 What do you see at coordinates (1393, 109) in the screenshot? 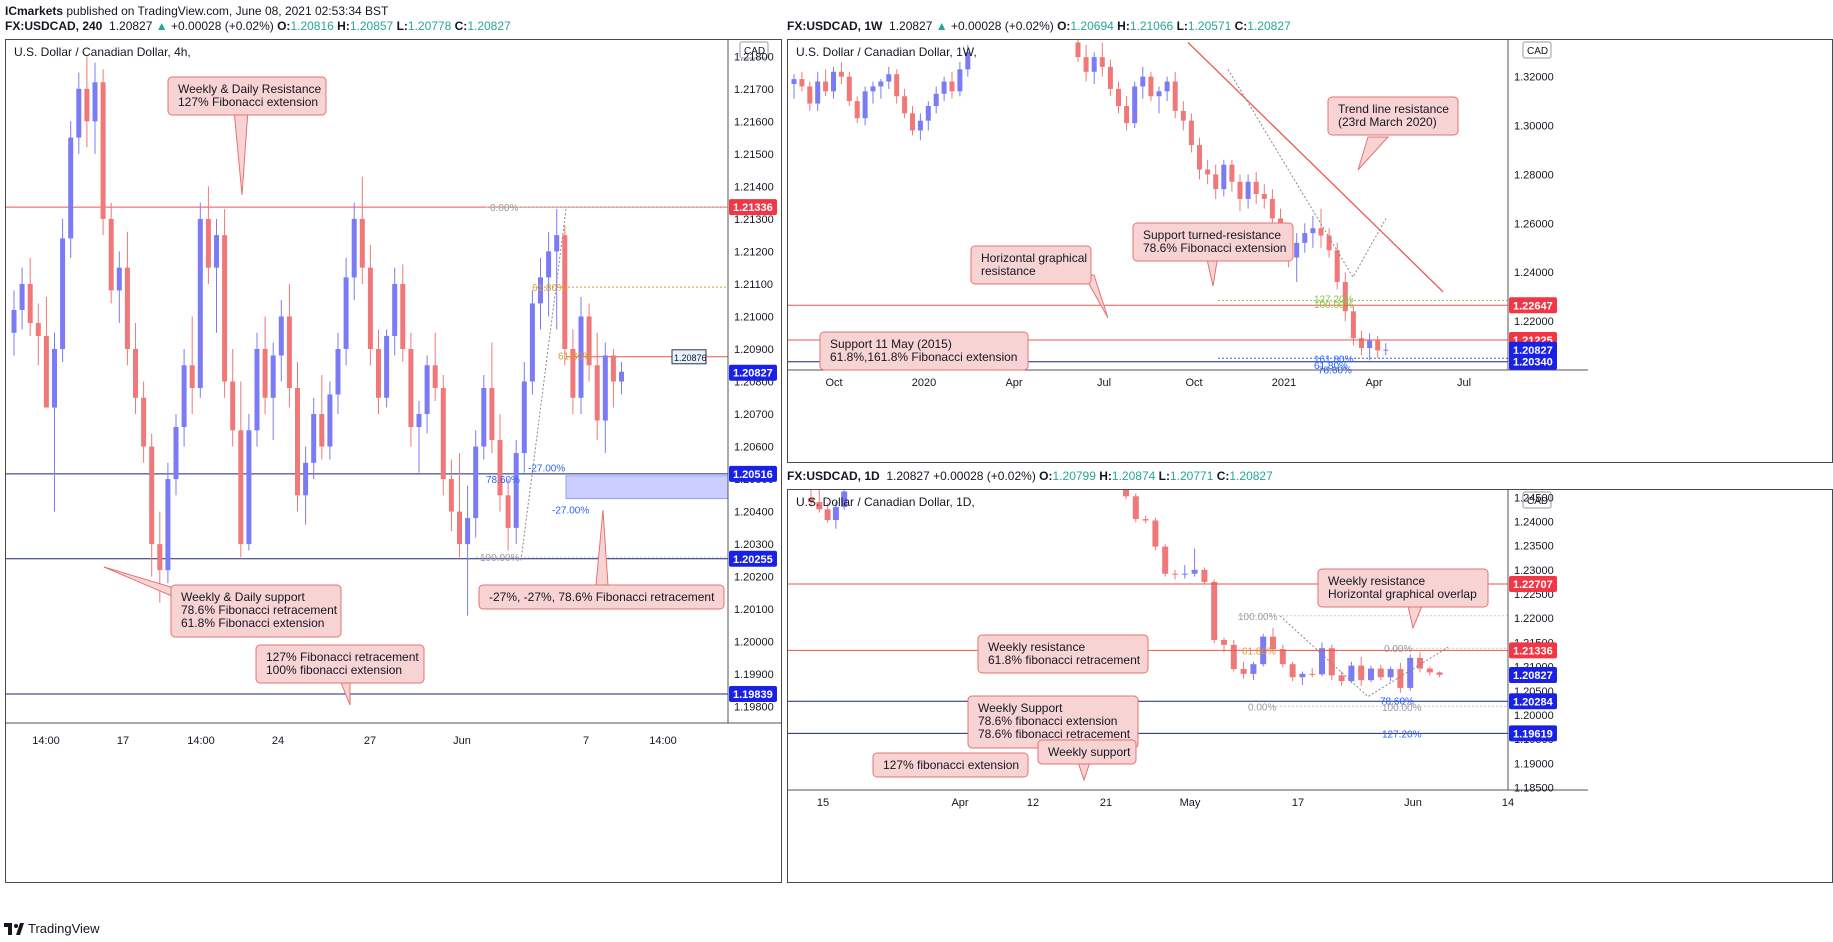
I see `annotation-text: Trend line resistance` at bounding box center [1393, 109].